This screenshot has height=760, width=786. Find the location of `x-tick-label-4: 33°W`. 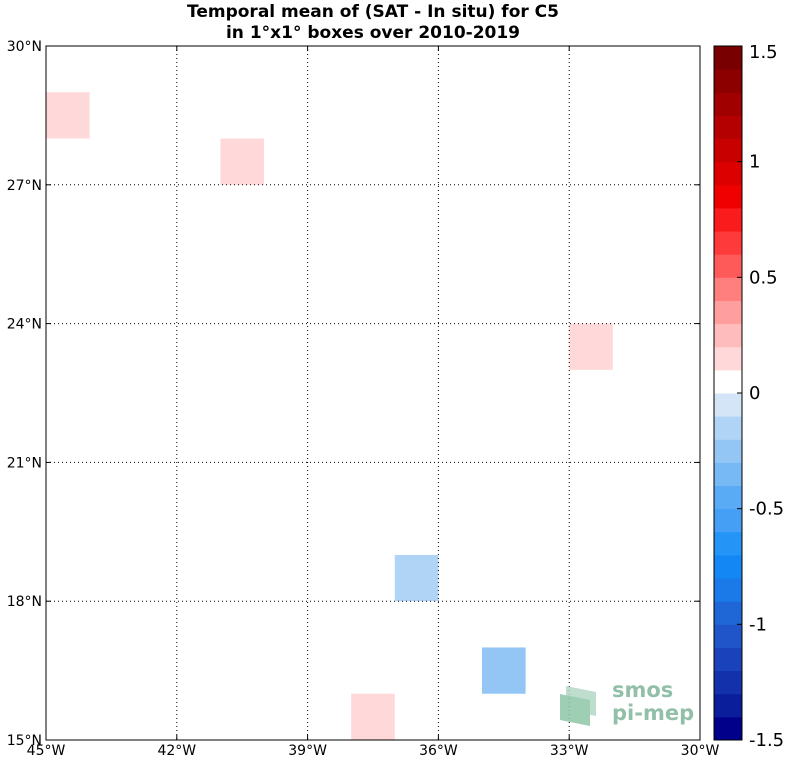

x-tick-label-4: 33°W is located at coordinates (569, 751).